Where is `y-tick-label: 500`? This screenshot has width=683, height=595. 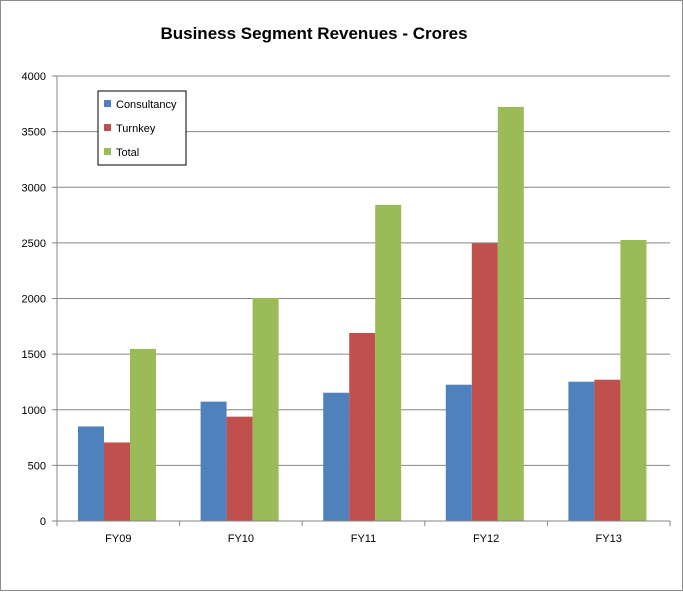 y-tick-label: 500 is located at coordinates (37, 466).